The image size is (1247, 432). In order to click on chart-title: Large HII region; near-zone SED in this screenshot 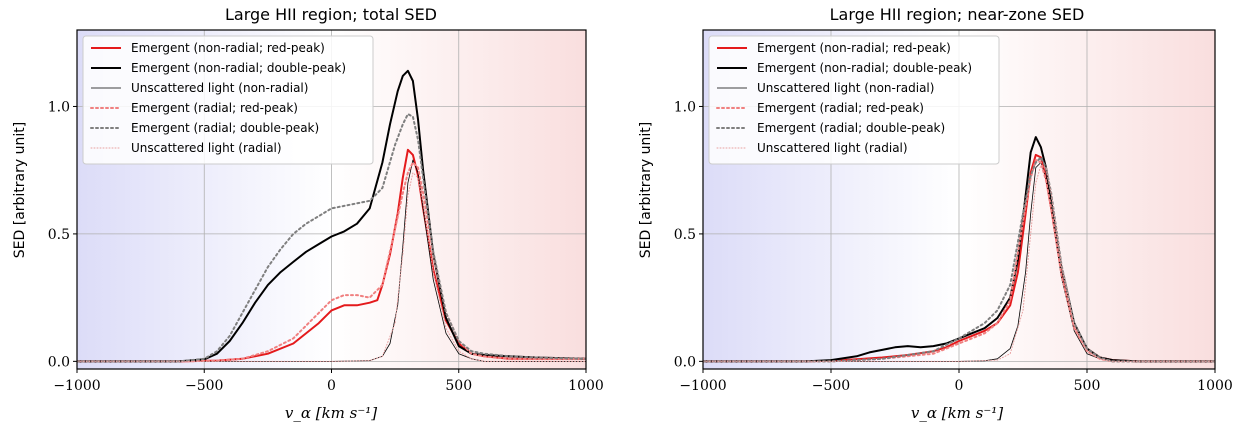, I will do `click(957, 14)`.